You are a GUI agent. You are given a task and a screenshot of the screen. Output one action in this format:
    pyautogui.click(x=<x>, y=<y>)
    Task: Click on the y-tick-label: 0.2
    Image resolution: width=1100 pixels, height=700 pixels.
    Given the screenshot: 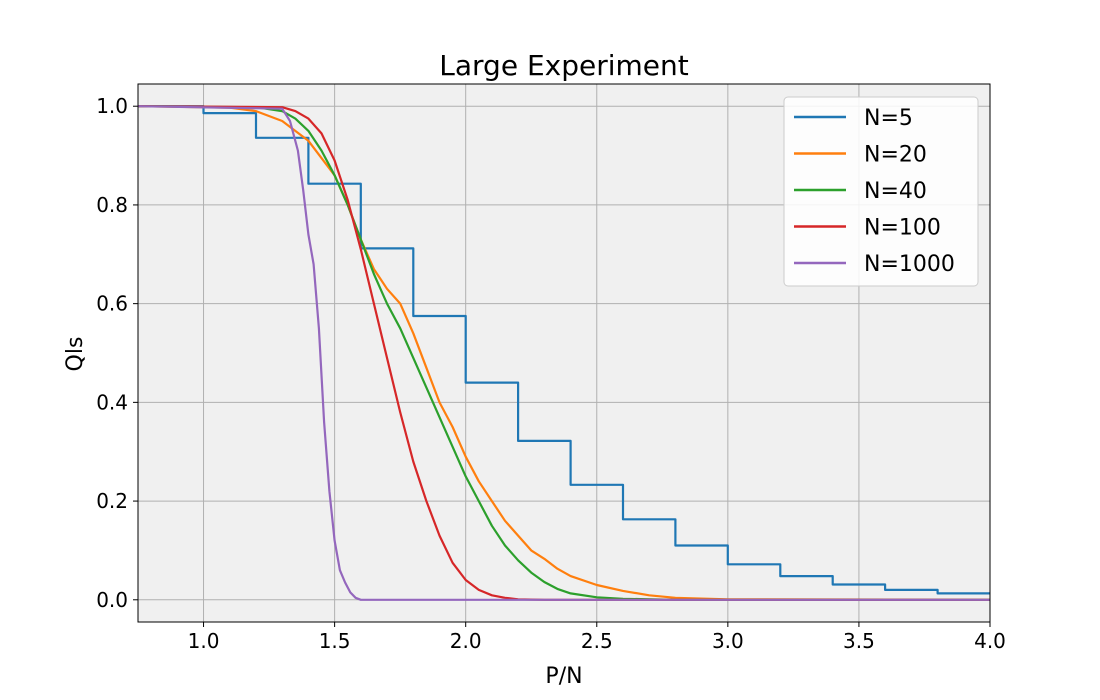 What is the action you would take?
    pyautogui.click(x=112, y=501)
    